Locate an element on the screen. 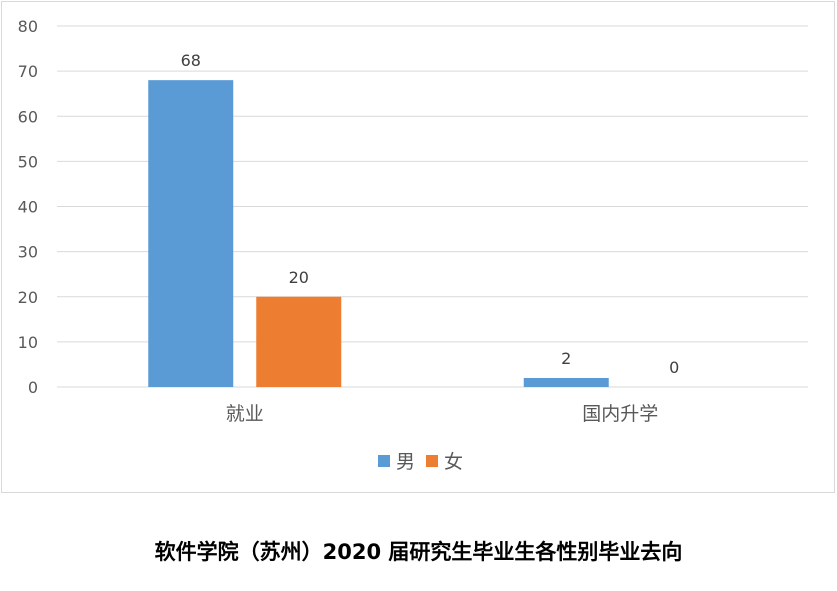 This screenshot has height=591, width=837. y-tick-label: 0 is located at coordinates (33, 387).